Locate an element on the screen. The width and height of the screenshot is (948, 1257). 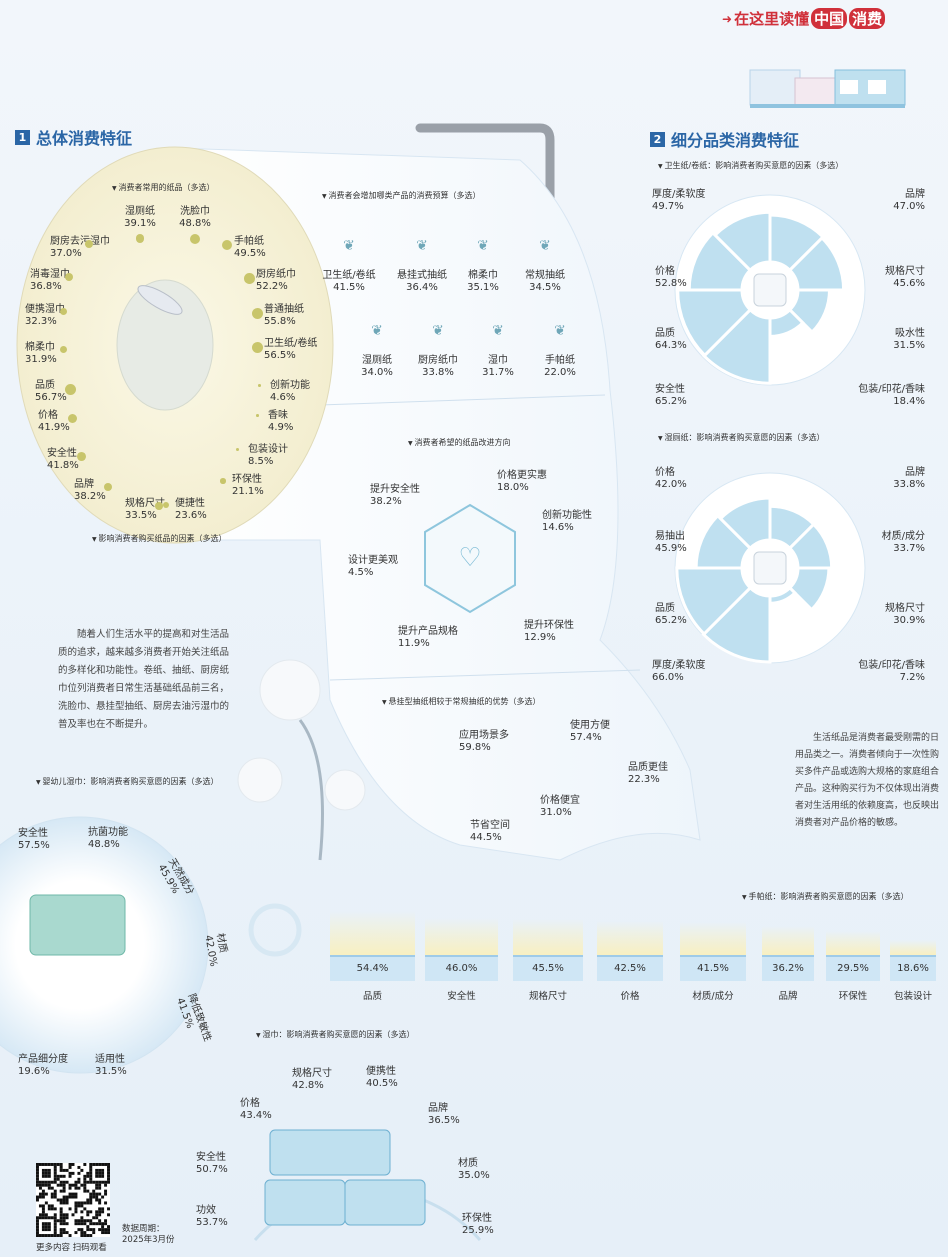
item-value: 22.3% is located at coordinates (644, 779).